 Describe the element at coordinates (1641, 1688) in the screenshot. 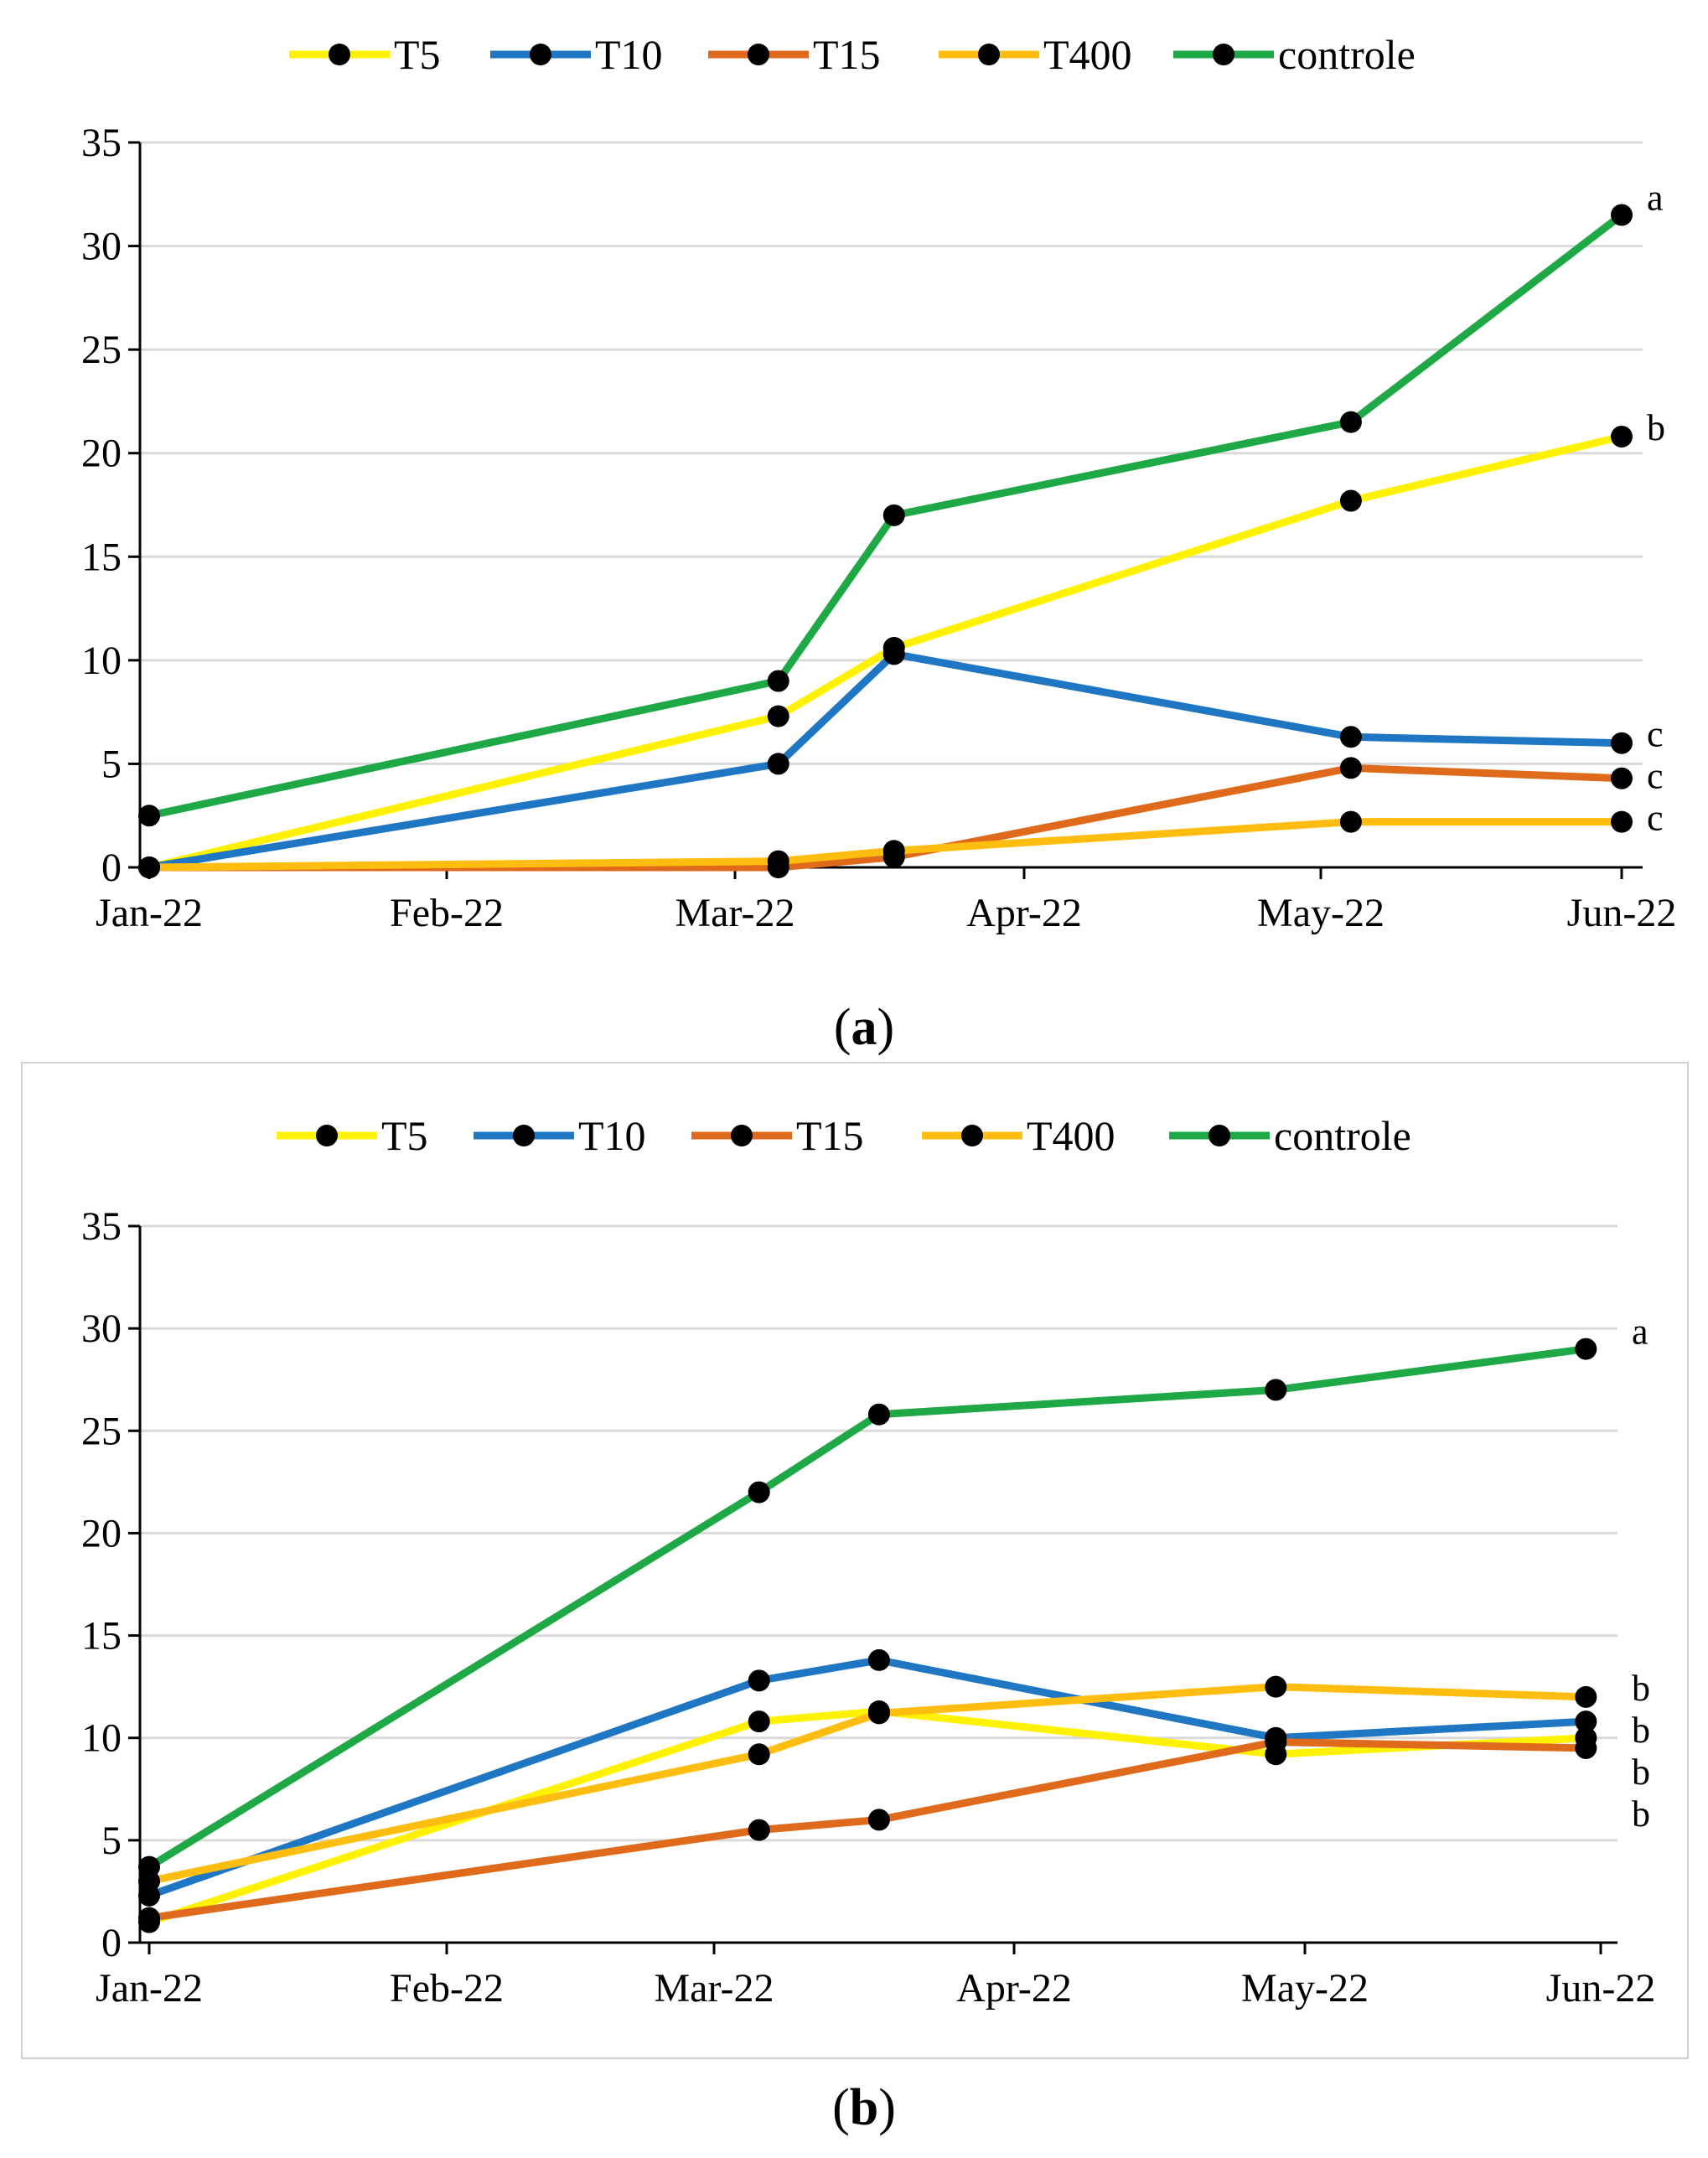

I see `significance-letter-T400: b` at that location.